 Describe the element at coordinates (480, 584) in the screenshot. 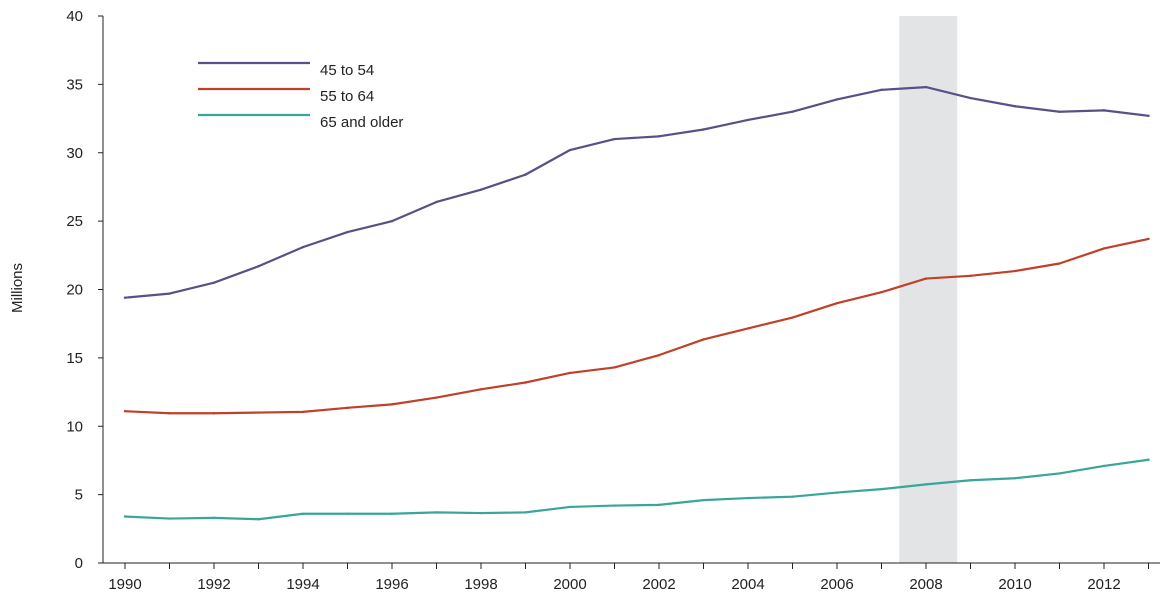

I see `x-tick-label: 1998` at that location.